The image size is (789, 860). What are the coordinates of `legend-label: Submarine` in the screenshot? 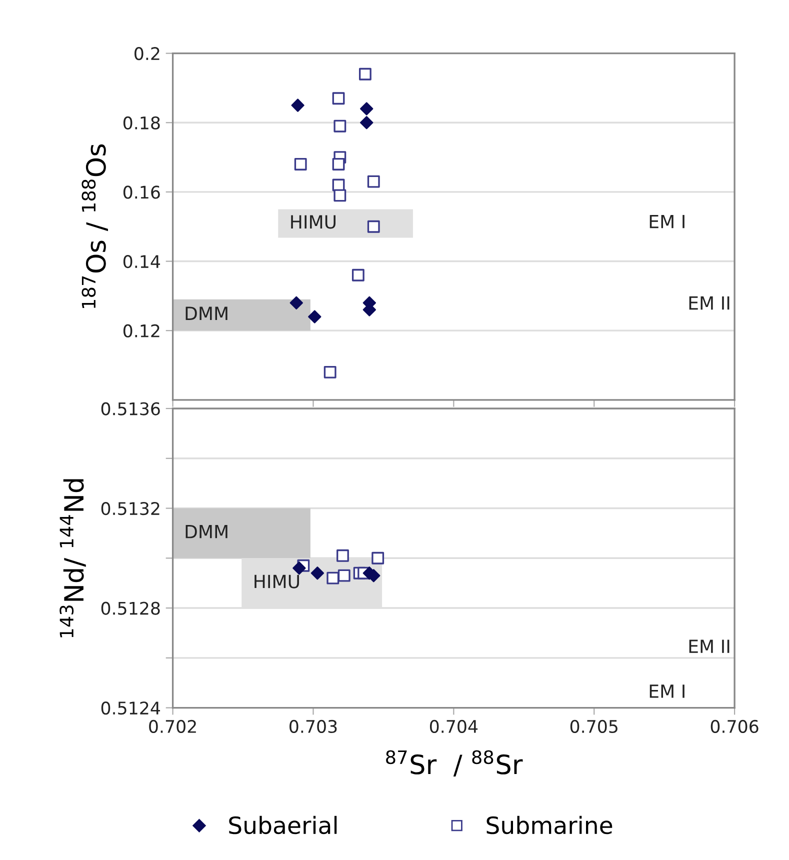 It's located at (549, 825).